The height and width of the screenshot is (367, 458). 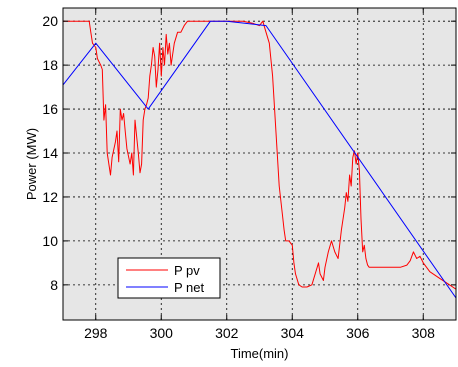 What do you see at coordinates (227, 333) in the screenshot?
I see `x-tick-label: 302` at bounding box center [227, 333].